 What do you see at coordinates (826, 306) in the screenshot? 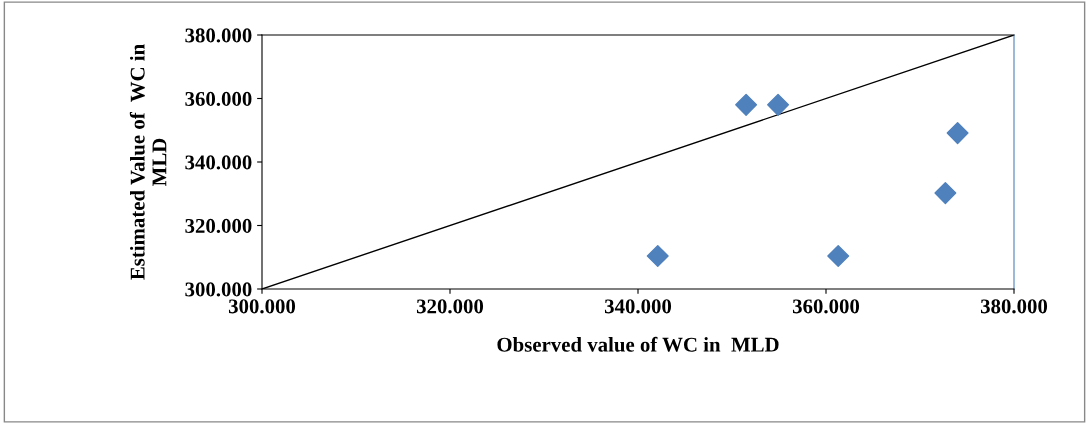
I see `x-tick-label: 360.000` at bounding box center [826, 306].